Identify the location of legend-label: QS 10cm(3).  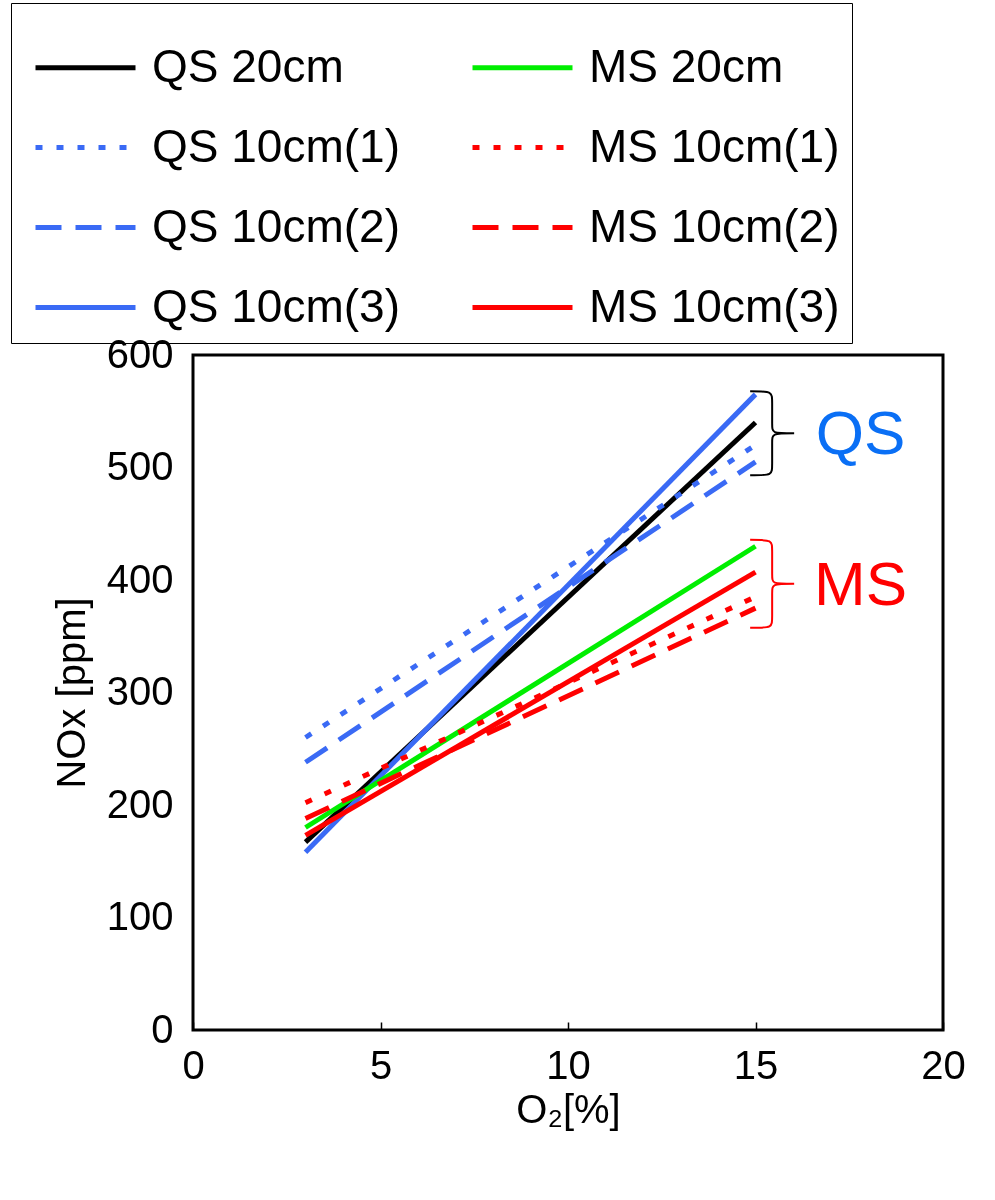
(276, 305).